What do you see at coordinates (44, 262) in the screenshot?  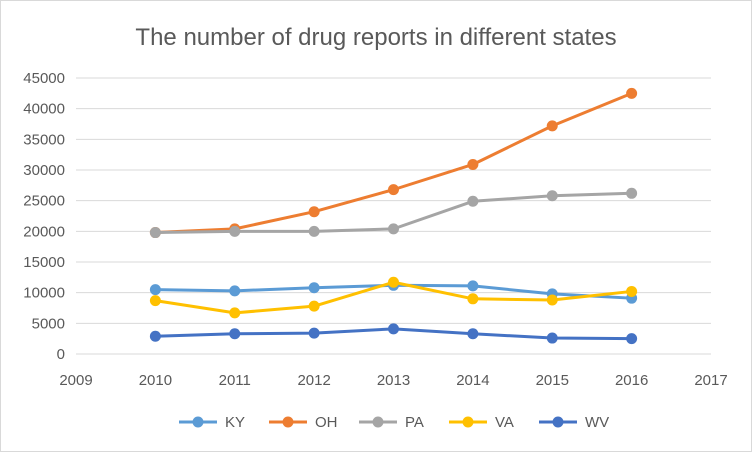 I see `y-tick-label: 15000` at bounding box center [44, 262].